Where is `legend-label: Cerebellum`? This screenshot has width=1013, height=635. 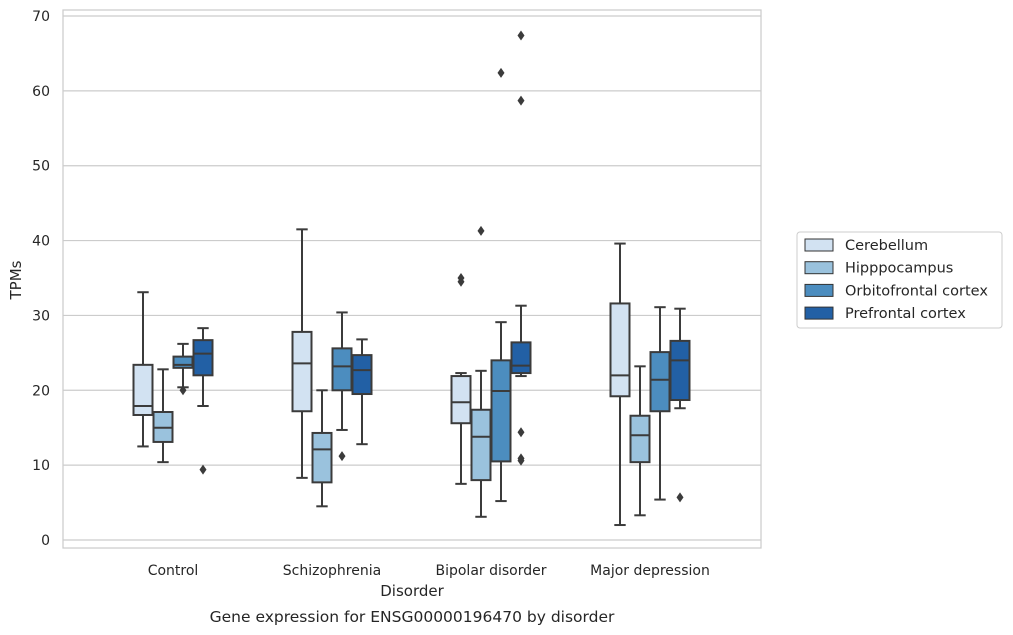 legend-label: Cerebellum is located at coordinates (886, 246).